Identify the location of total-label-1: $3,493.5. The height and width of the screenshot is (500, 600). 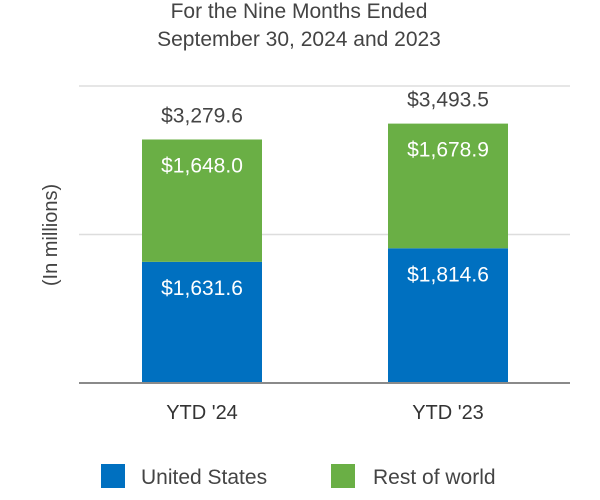
(448, 100).